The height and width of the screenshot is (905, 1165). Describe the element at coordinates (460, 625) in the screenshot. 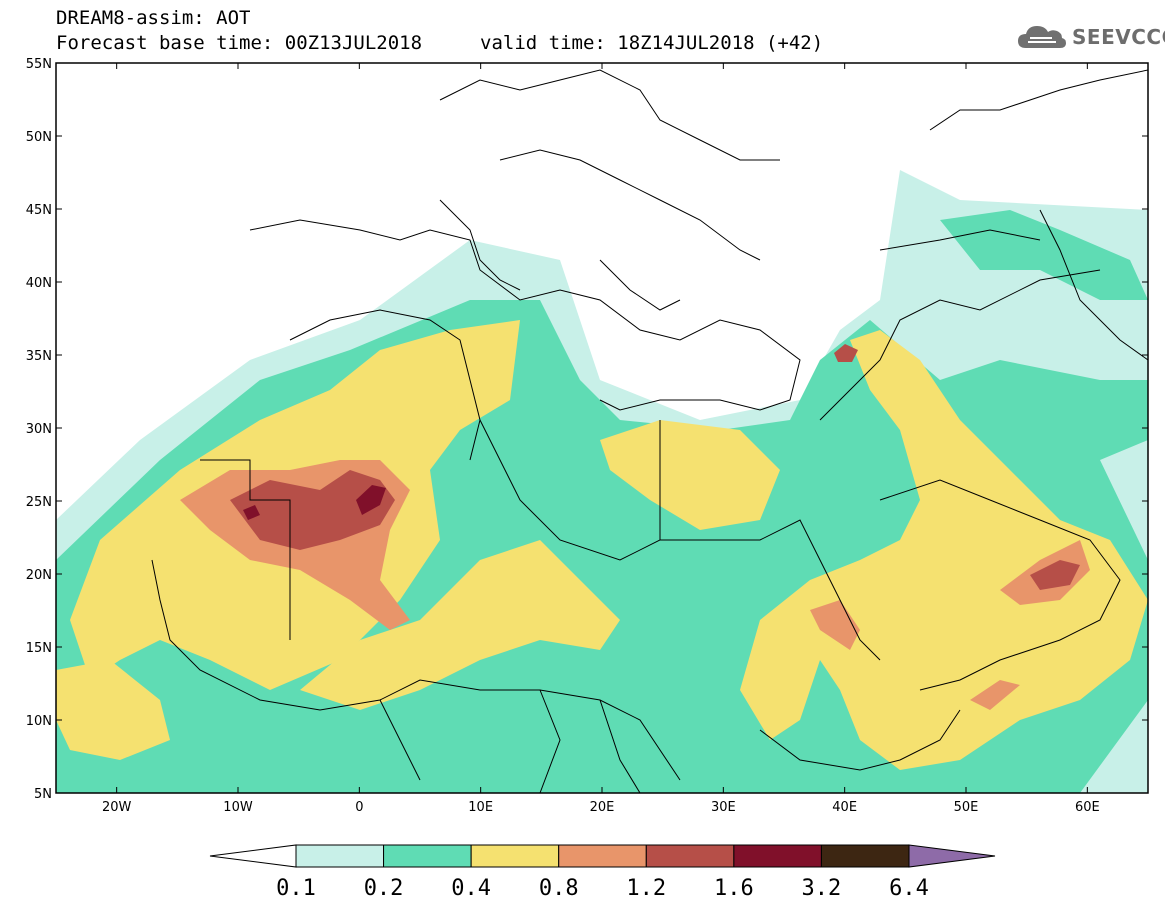

I see `aot-field-0.4-sahel` at that location.